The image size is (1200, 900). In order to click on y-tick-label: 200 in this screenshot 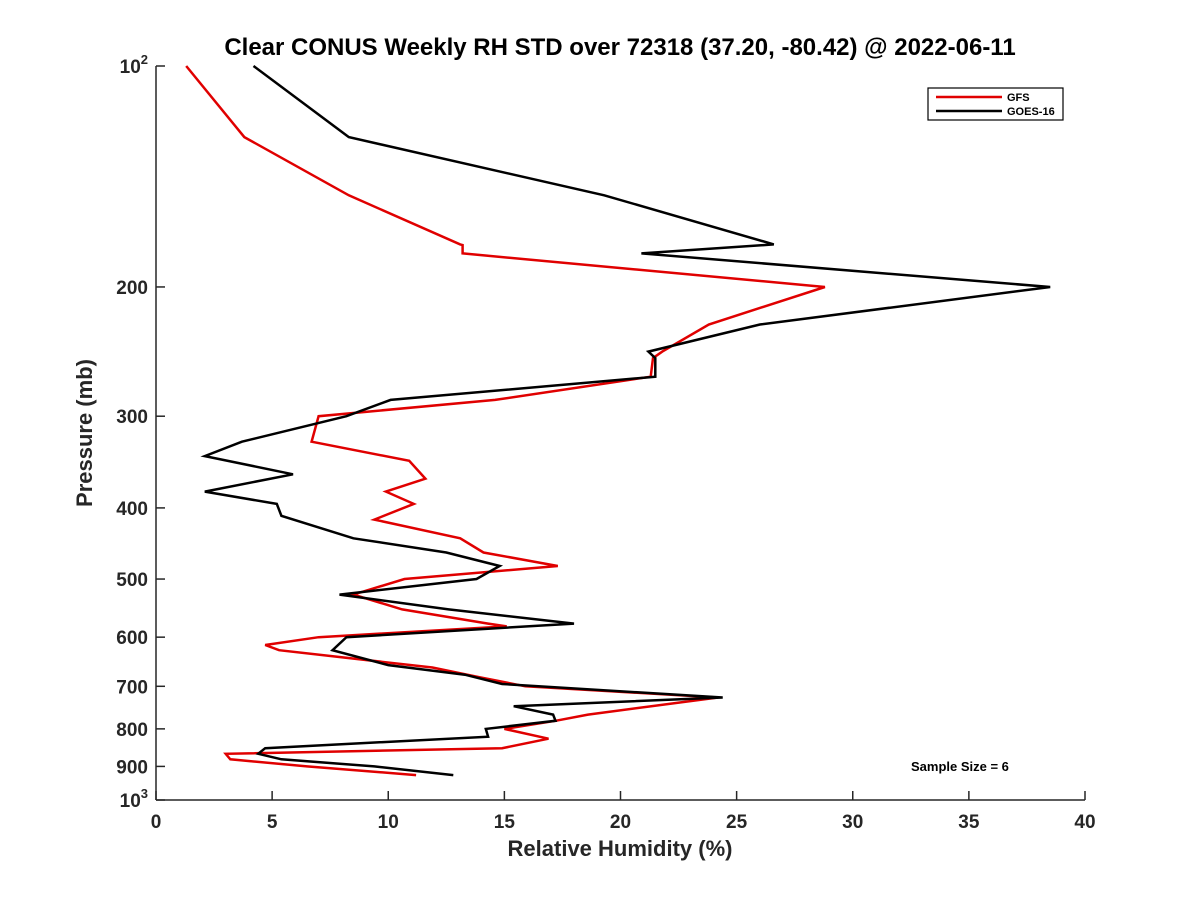, I will do `click(132, 288)`.